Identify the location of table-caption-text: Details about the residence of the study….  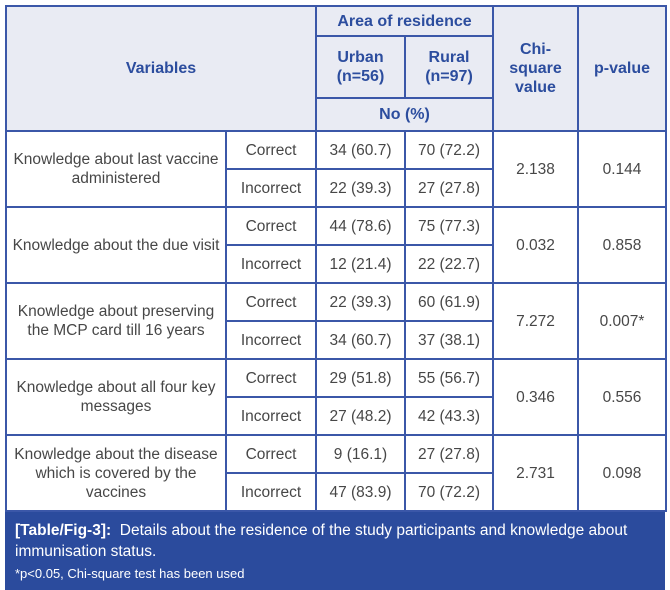
(321, 541).